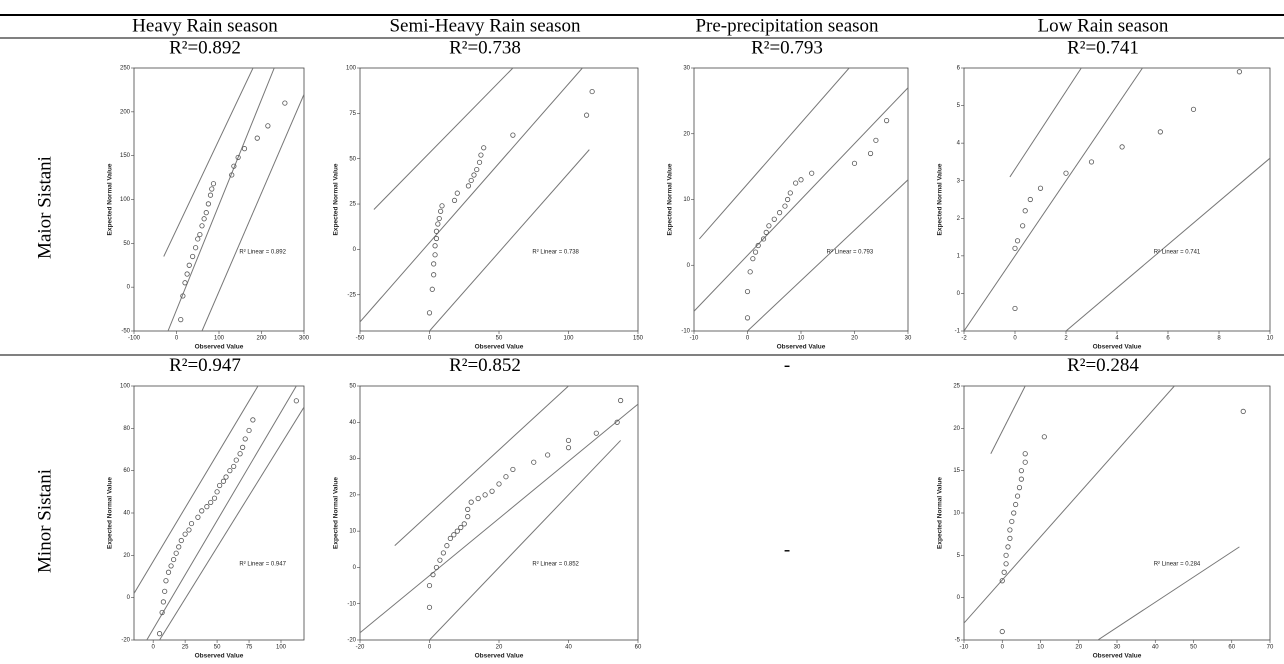 This screenshot has width=1284, height=664. What do you see at coordinates (685, 332) in the screenshot?
I see `y-tick-label: -10` at bounding box center [685, 332].